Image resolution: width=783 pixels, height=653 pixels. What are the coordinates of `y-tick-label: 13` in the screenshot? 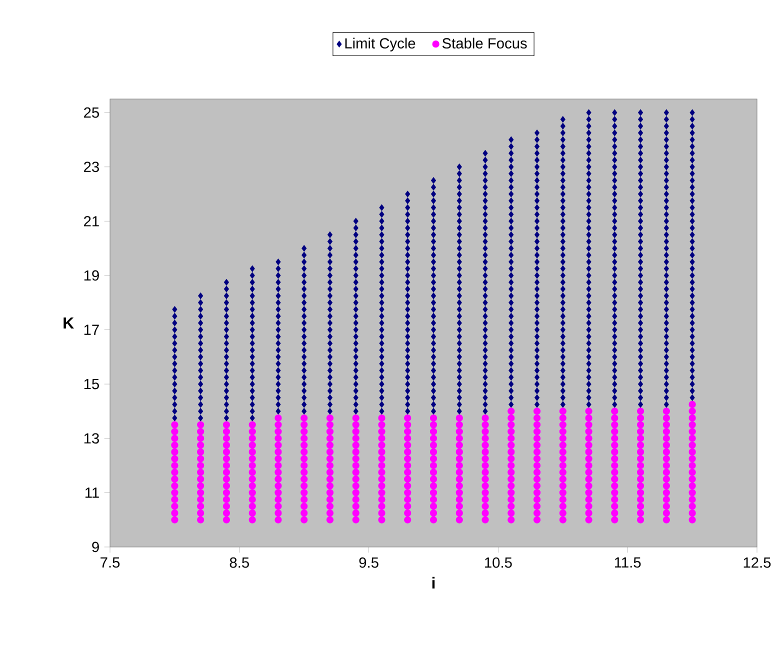 It's located at (91, 438).